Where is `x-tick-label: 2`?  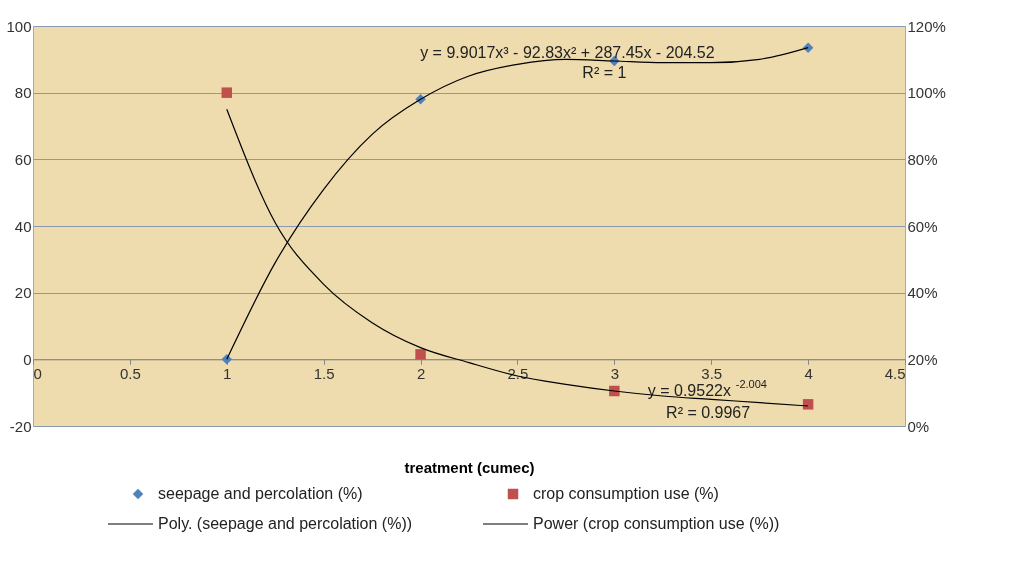
x-tick-label: 2 is located at coordinates (421, 373).